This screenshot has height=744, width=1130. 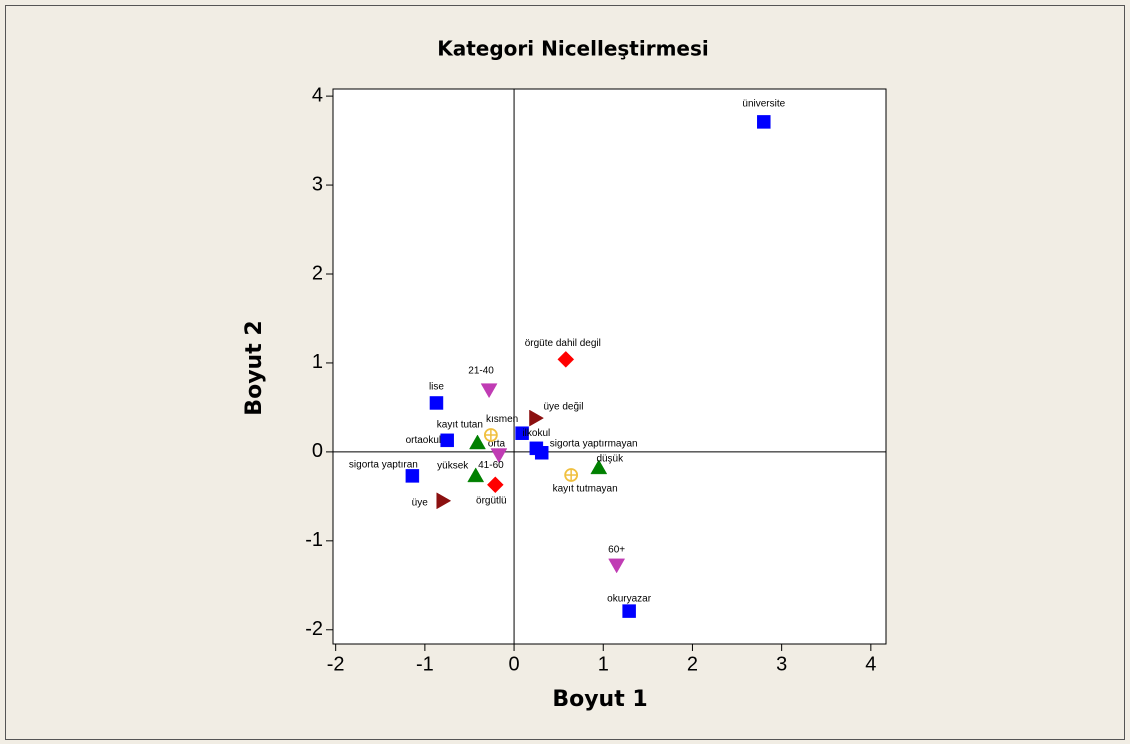 What do you see at coordinates (603, 664) in the screenshot?
I see `x-tick-label: 1` at bounding box center [603, 664].